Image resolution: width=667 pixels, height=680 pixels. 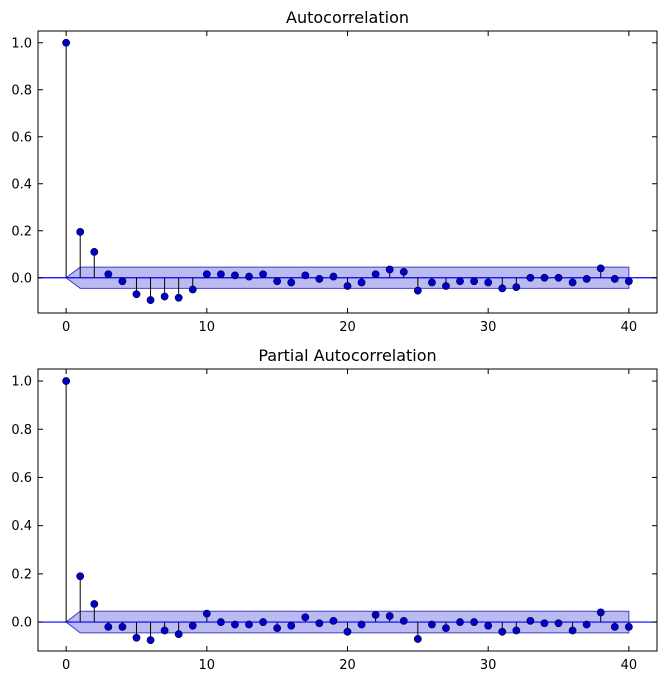 I want to click on y-tick-label: 0.2, so click(x=21, y=231).